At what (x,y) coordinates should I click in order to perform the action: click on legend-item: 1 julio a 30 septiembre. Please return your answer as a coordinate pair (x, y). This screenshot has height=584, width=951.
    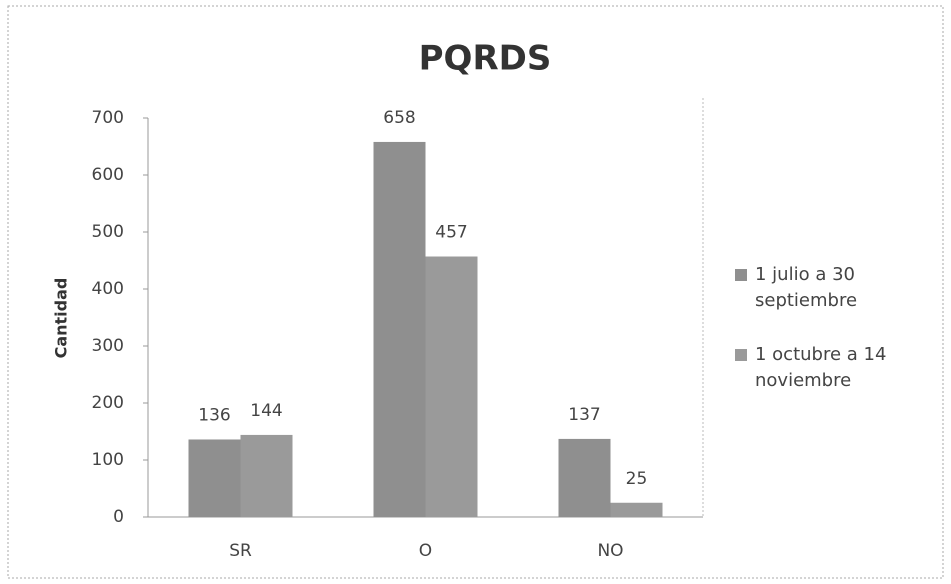
    Looking at the image, I should click on (830, 288).